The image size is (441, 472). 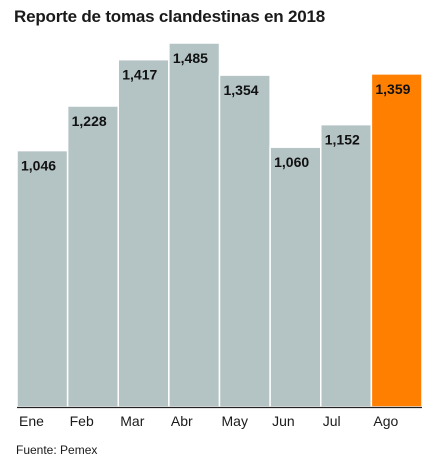 What do you see at coordinates (235, 421) in the screenshot?
I see `x-tick-may: May` at bounding box center [235, 421].